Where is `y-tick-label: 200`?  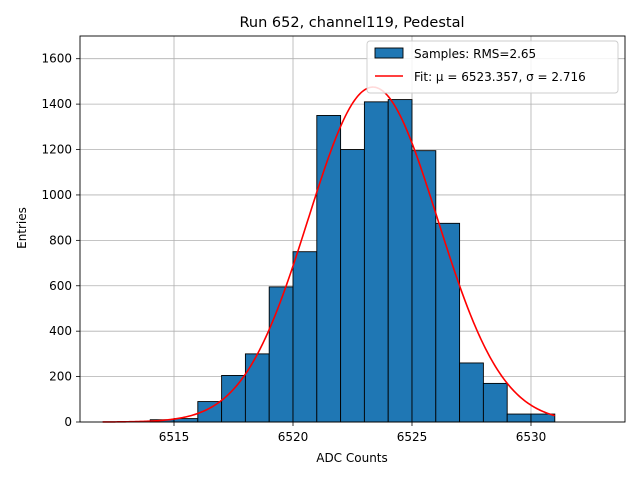 y-tick-label: 200 is located at coordinates (60, 377).